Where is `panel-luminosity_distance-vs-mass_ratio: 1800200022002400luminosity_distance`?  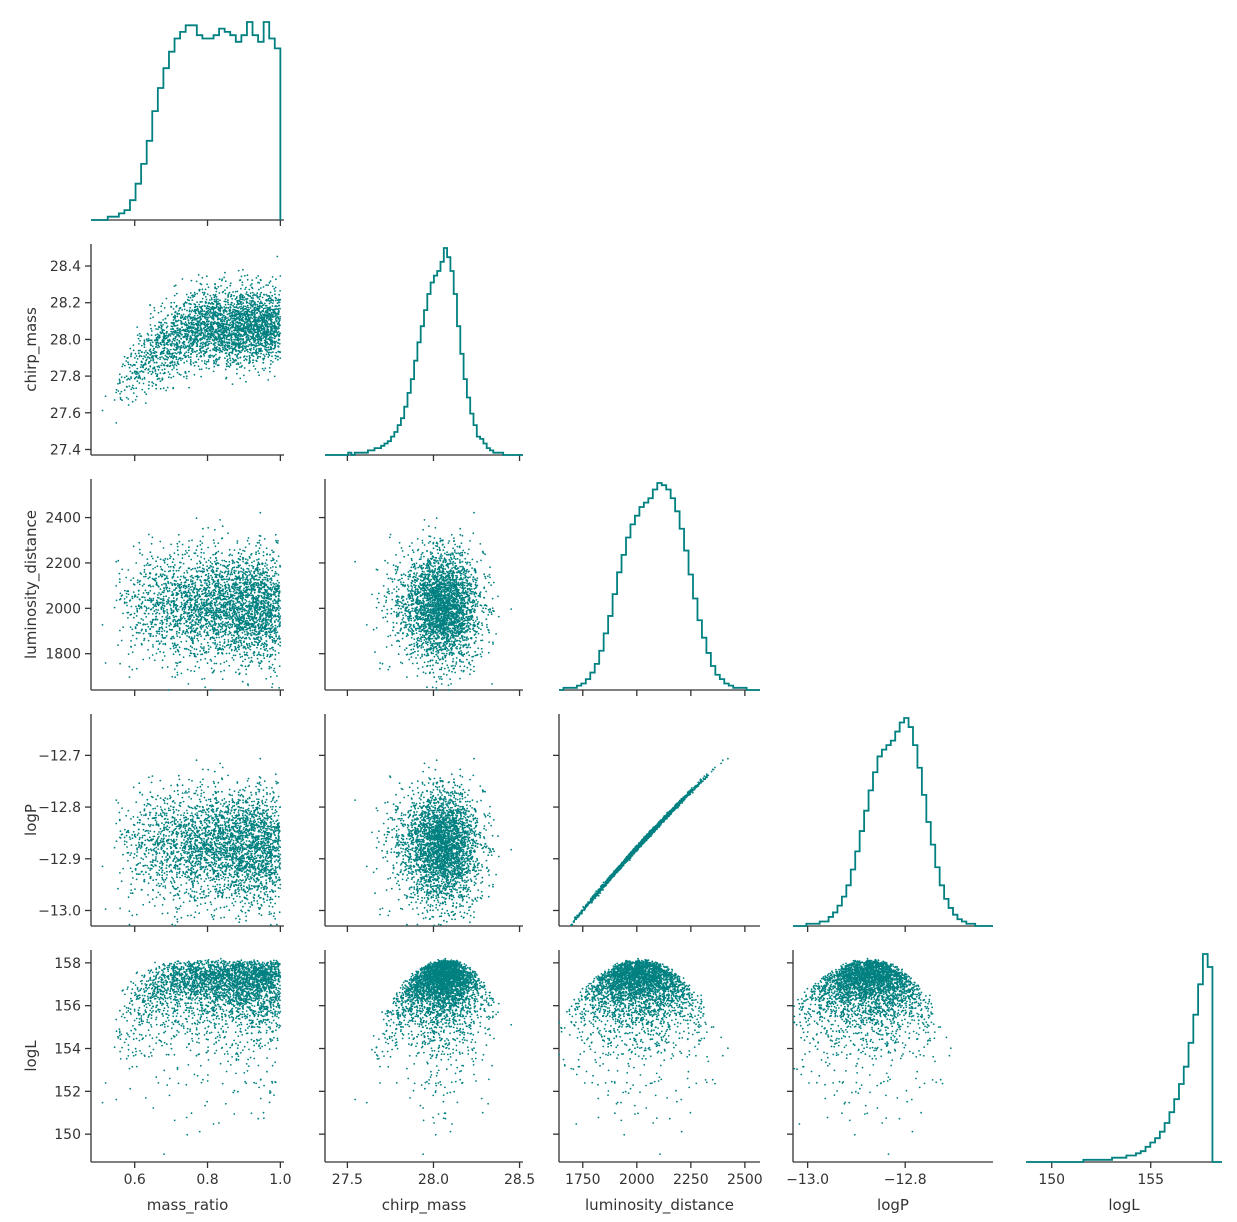 panel-luminosity_distance-vs-mass_ratio: 1800200022002400luminosity_distance is located at coordinates (153, 587).